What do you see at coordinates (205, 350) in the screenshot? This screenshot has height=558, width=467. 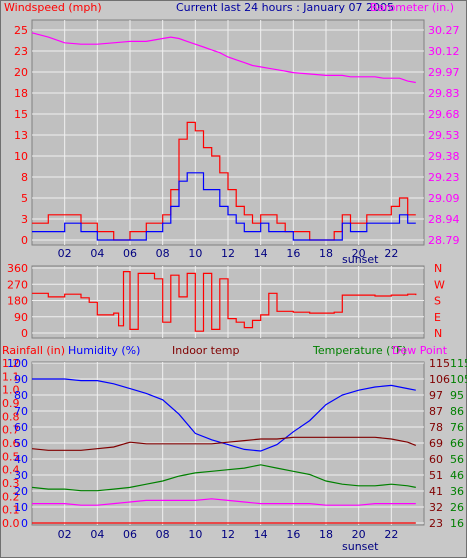 I see `indoor-temp-title: Indoor temp` at bounding box center [205, 350].